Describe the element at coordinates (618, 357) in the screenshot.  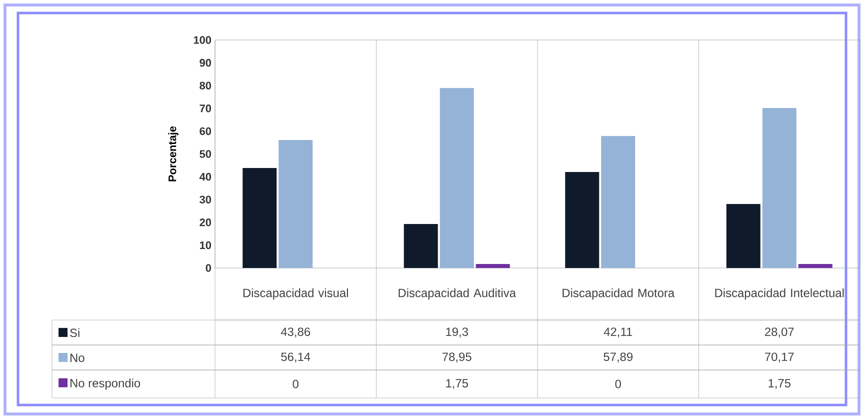
I see `data-label: 57,89` at that location.